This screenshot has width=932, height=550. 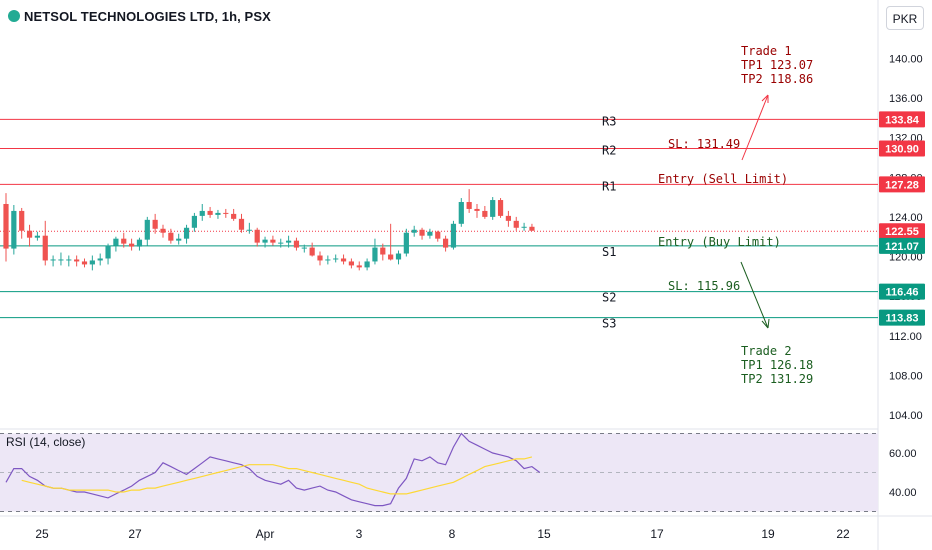 I want to click on rsi-title: RSI (14, close), so click(x=45, y=442).